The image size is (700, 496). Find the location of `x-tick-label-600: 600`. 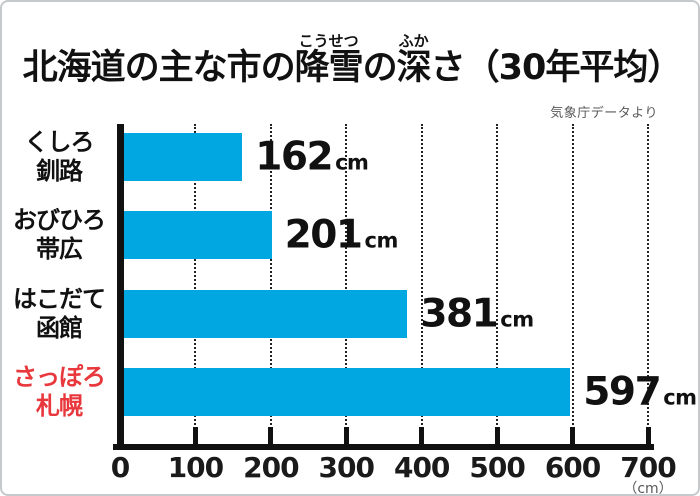

x-tick-label-600: 600 is located at coordinates (572, 467).